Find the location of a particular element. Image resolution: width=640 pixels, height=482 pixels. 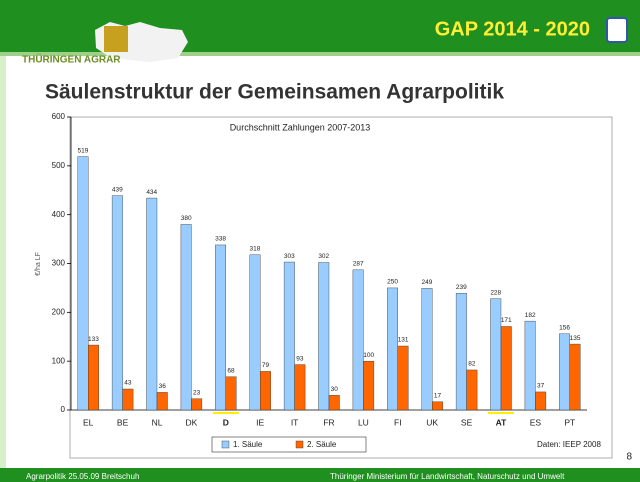

value-label: 68 is located at coordinates (231, 371).